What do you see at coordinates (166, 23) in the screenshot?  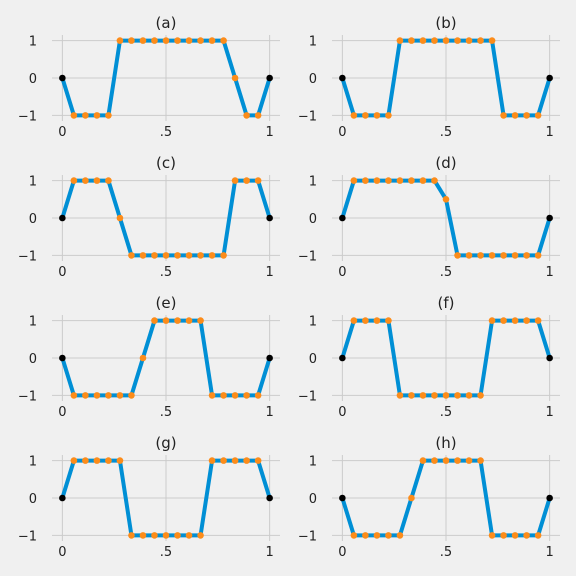 I see `panel-title: (a)` at bounding box center [166, 23].